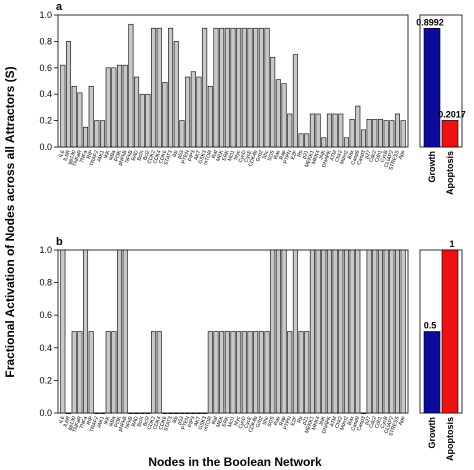 Image resolution: width=474 pixels, height=470 pixels. I want to click on y-tick-label: 0.2, so click(45, 121).